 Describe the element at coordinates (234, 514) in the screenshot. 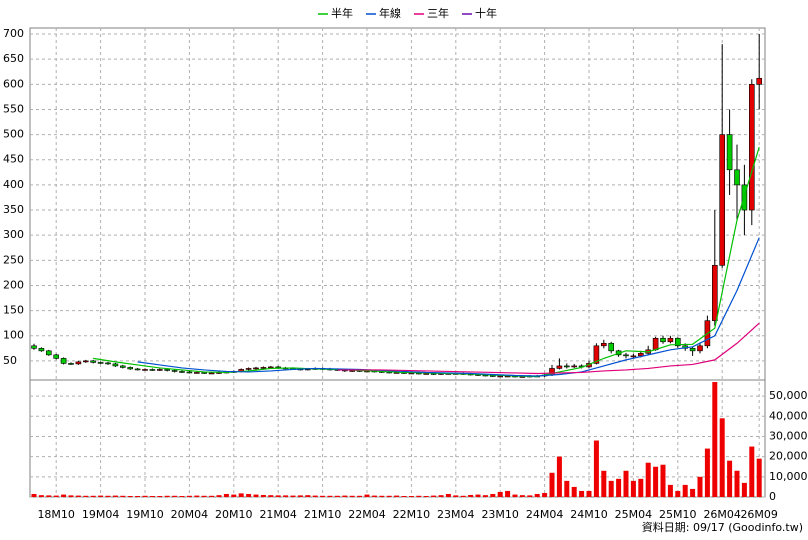

I see `x-tick-label: 20M10` at that location.